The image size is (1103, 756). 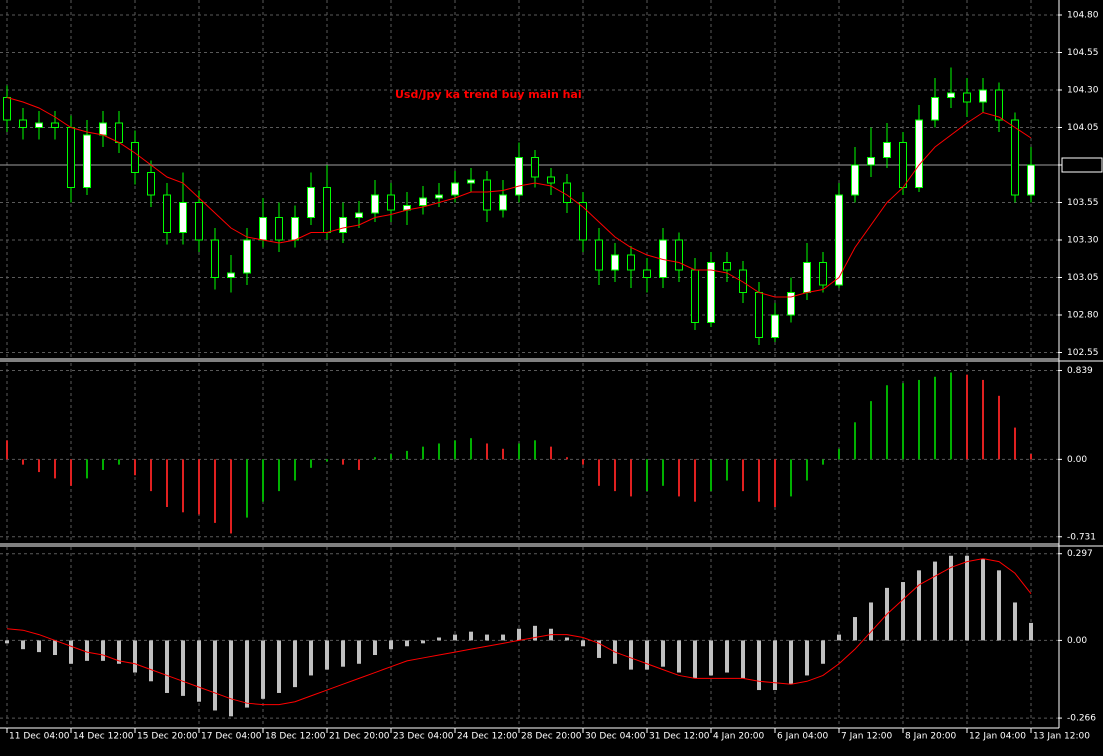 What do you see at coordinates (867, 737) in the screenshot?
I see `x-tick-label: 7 Jan 12:00` at bounding box center [867, 737].